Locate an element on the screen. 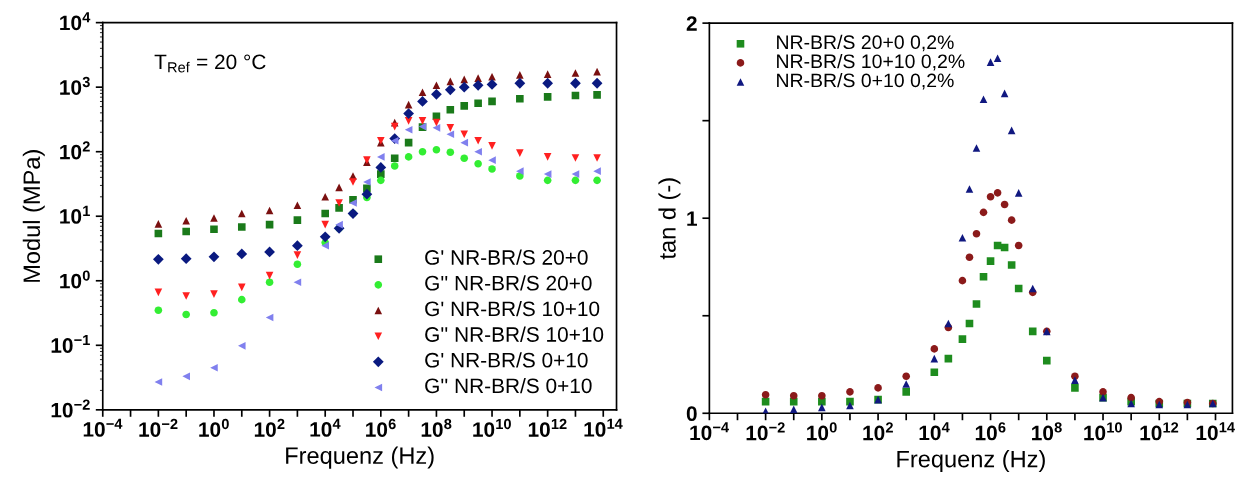 This screenshot has width=1238, height=492. y-tick-label: 2 is located at coordinates (691, 23).